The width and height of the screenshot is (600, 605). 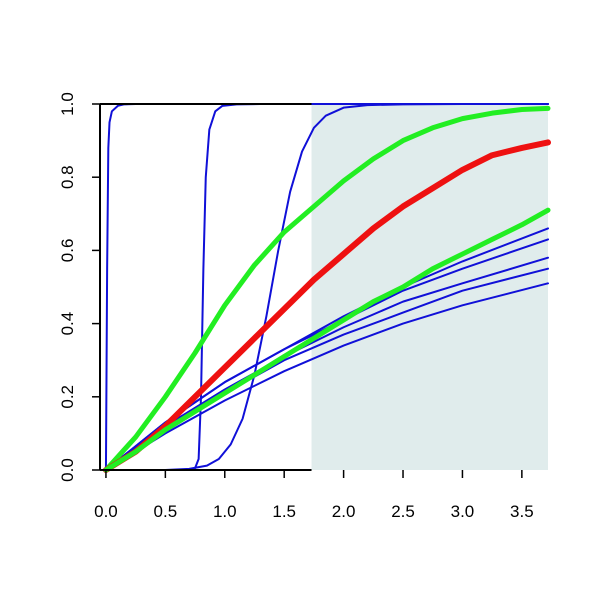 What do you see at coordinates (344, 511) in the screenshot?
I see `x-tick-label: 2.0` at bounding box center [344, 511].